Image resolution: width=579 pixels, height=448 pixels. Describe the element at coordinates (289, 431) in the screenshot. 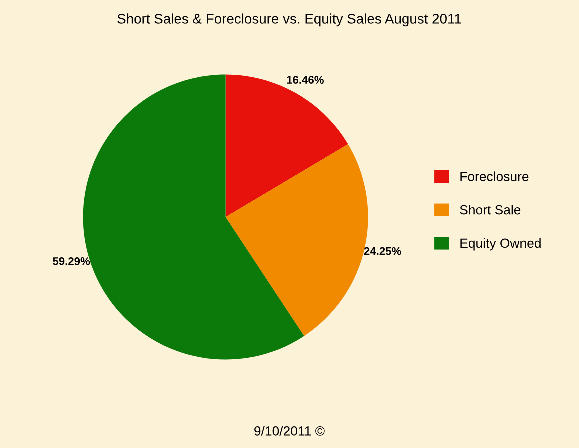

I see `text: 9/10/2011 ©` at that location.